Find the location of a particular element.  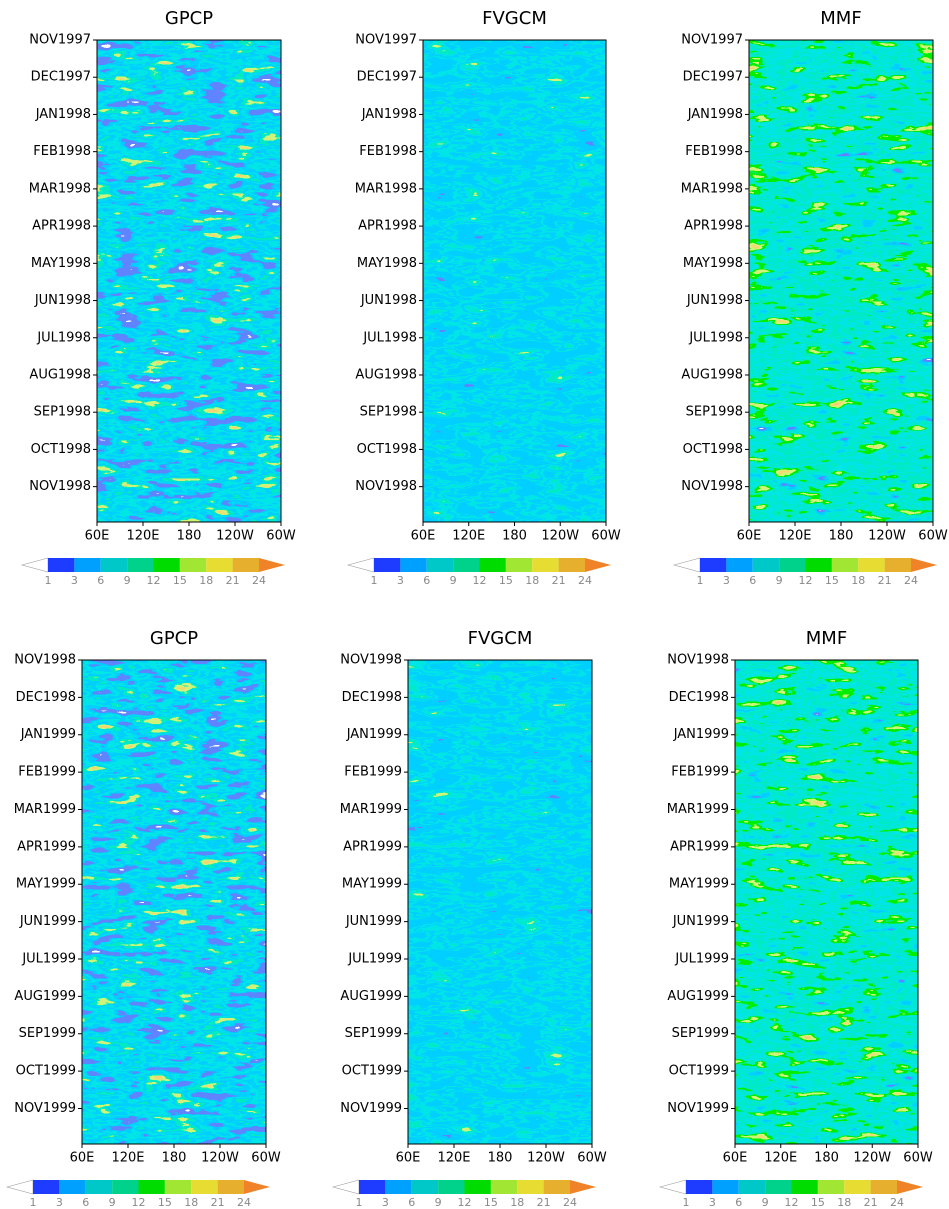

panel-title: GPCP is located at coordinates (189, 18).